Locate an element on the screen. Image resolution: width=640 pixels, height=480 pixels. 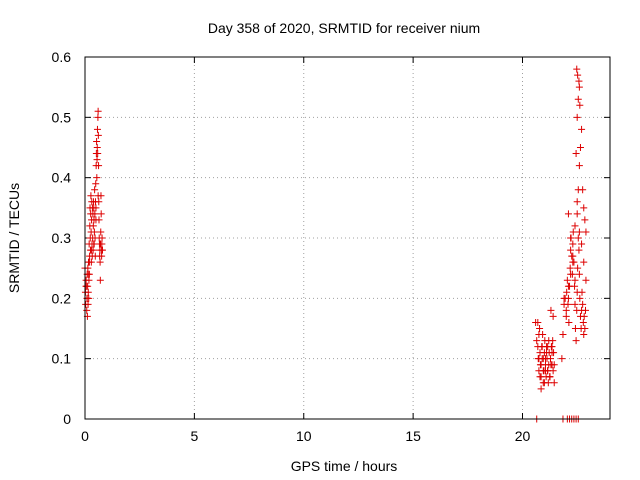
y-tick-label: 0.2 is located at coordinates (62, 298).